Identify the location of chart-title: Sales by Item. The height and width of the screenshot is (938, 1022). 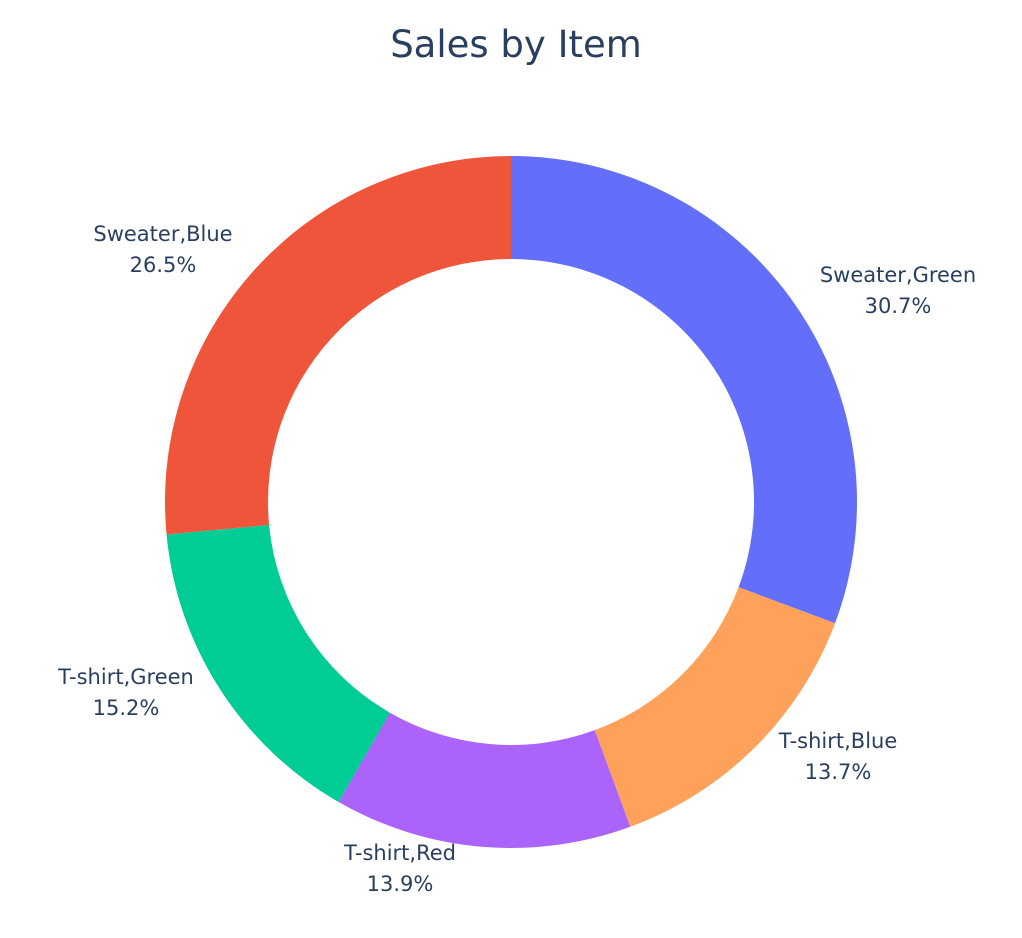
(516, 44).